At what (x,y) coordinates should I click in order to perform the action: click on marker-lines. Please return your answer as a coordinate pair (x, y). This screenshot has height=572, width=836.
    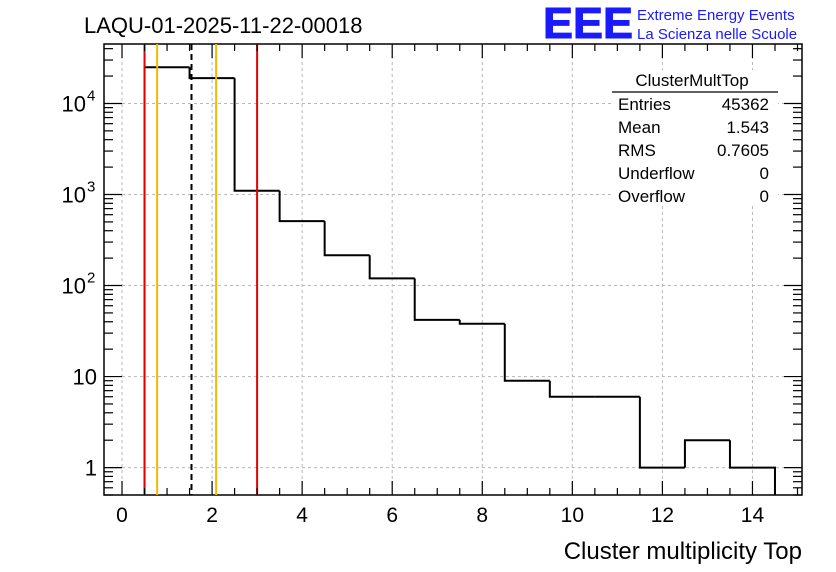
    Looking at the image, I should click on (201, 269).